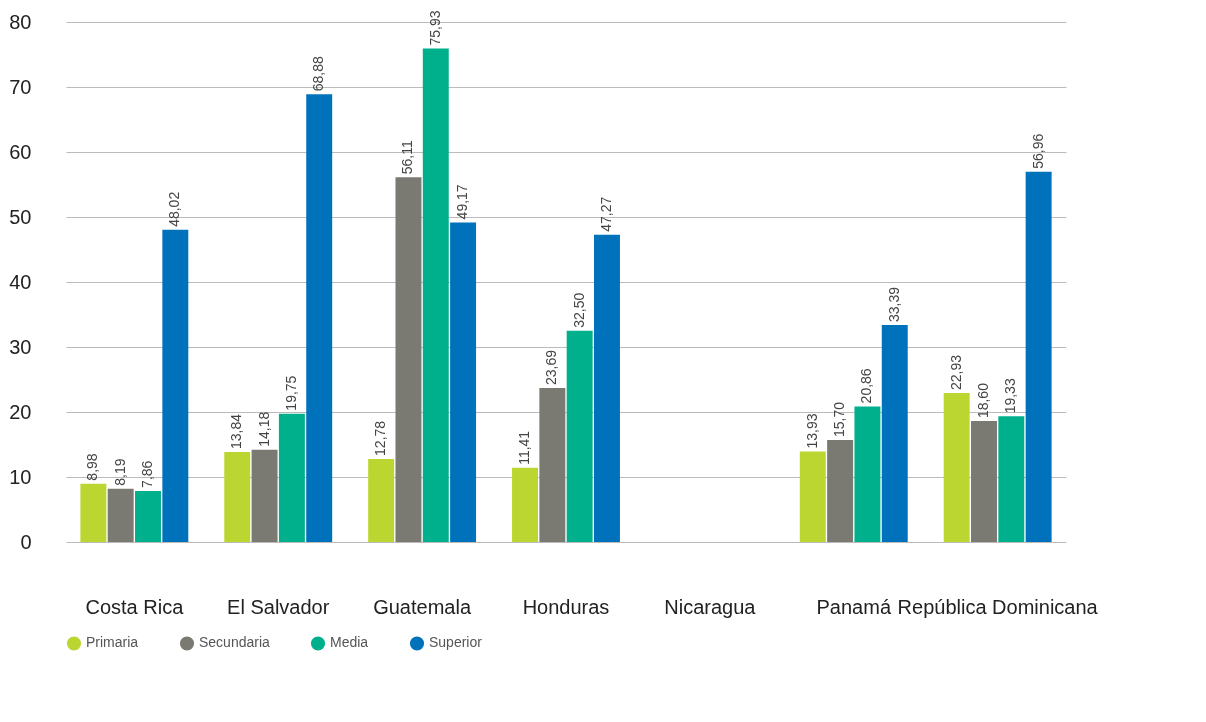 The width and height of the screenshot is (1206, 722). Describe the element at coordinates (174, 209) in the screenshot. I see `data-label: 48,02` at that location.